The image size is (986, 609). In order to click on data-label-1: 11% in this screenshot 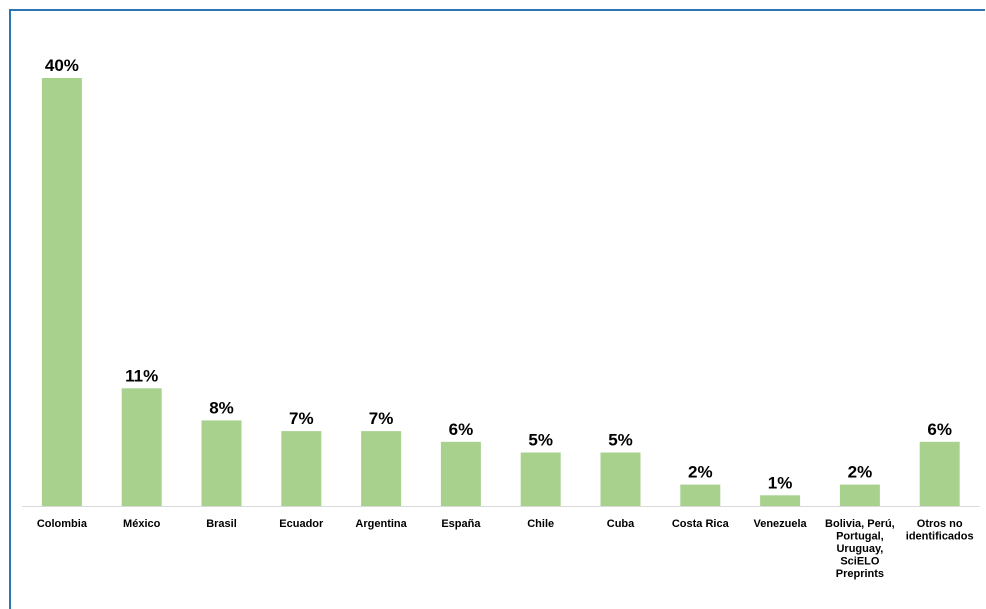, I will do `click(141, 375)`.